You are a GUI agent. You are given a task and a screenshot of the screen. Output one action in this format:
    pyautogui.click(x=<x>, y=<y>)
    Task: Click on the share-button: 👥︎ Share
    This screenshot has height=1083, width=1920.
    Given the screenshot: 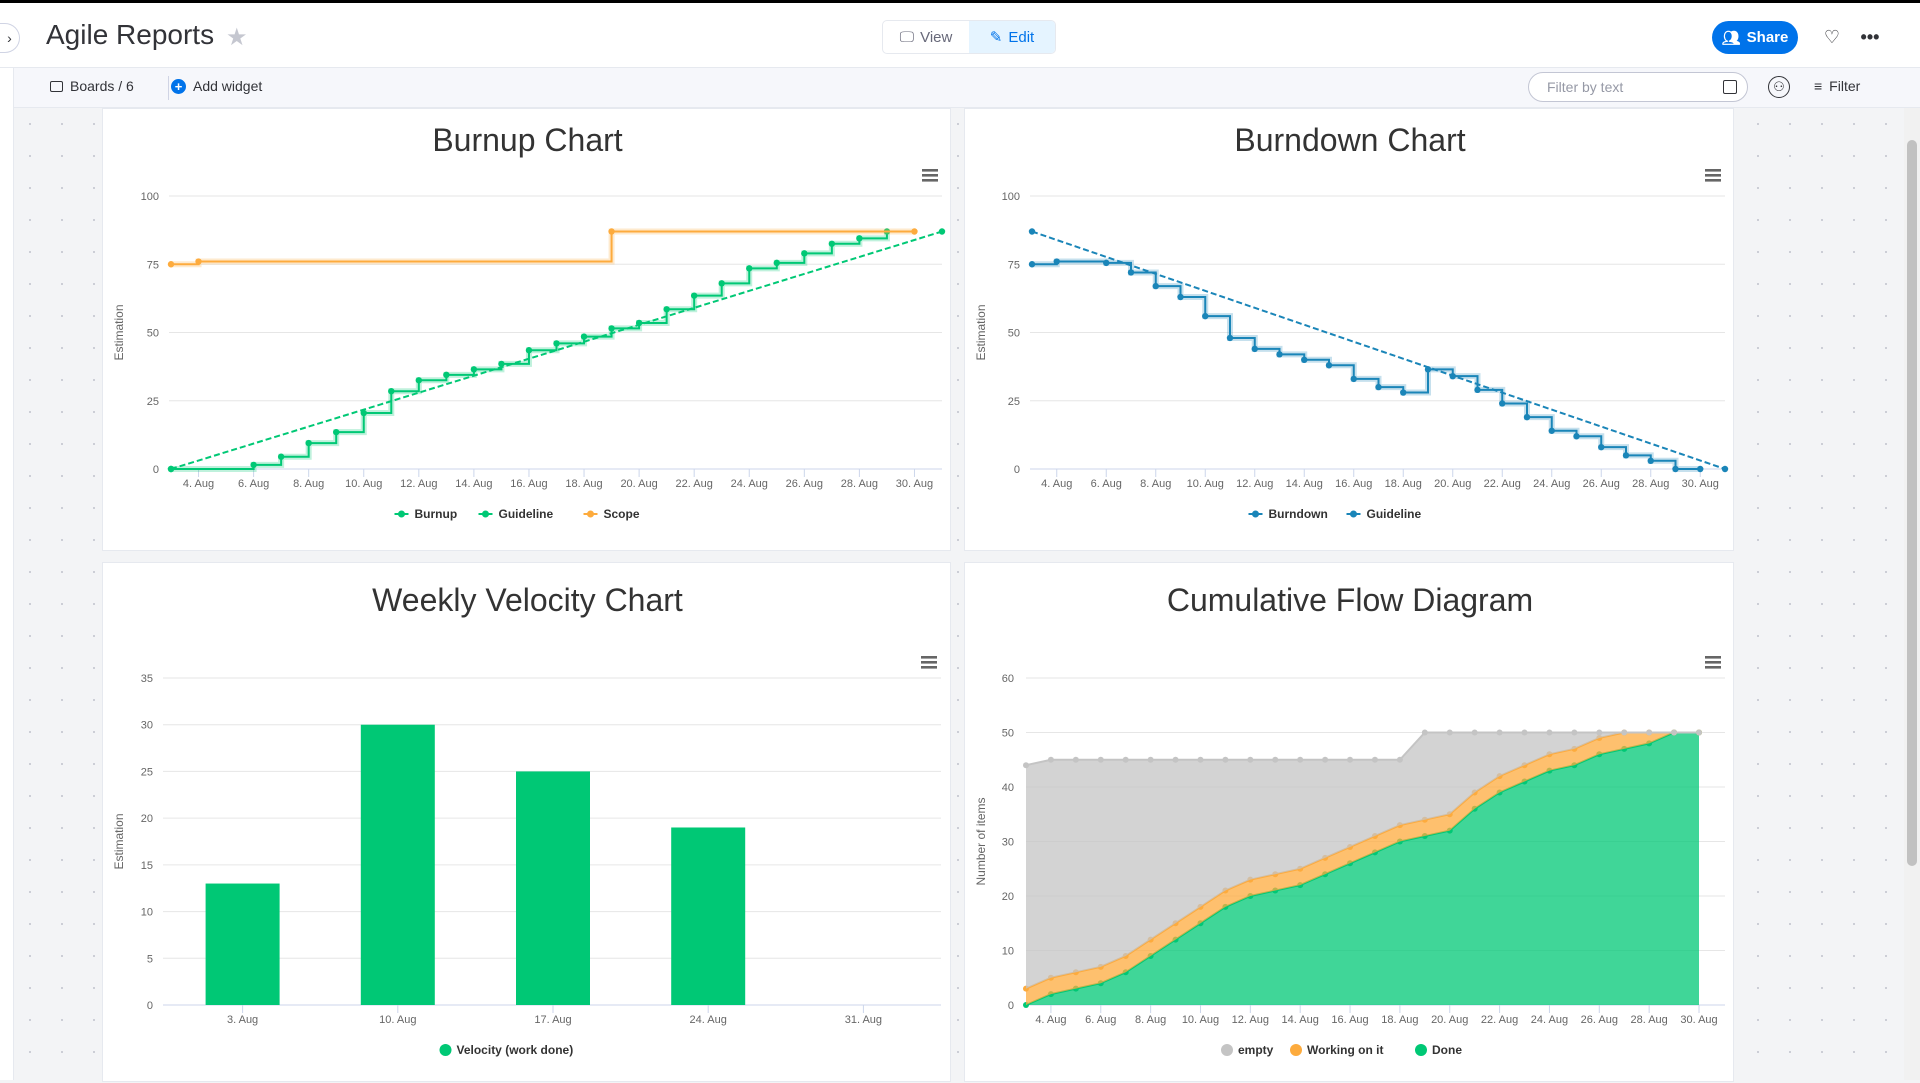 What is the action you would take?
    pyautogui.click(x=1755, y=37)
    